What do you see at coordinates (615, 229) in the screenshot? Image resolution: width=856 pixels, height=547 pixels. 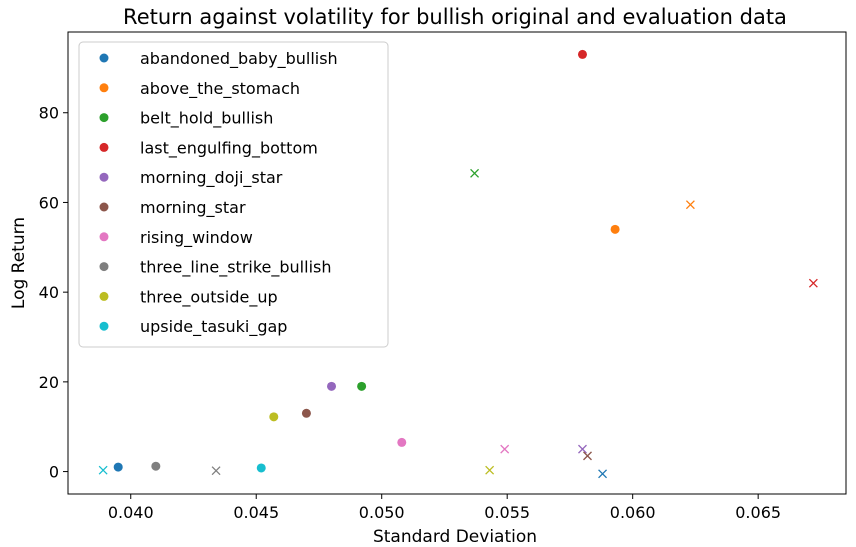 I see `point-original-above_the_stomach` at bounding box center [615, 229].